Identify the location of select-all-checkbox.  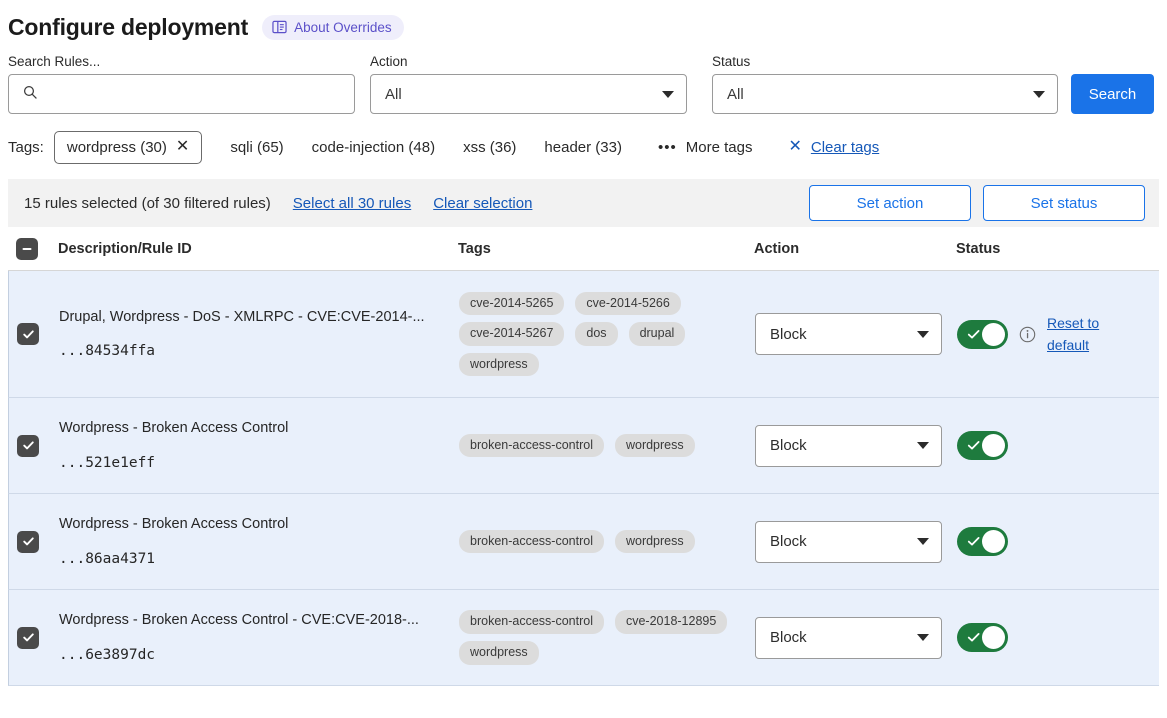
(27, 248).